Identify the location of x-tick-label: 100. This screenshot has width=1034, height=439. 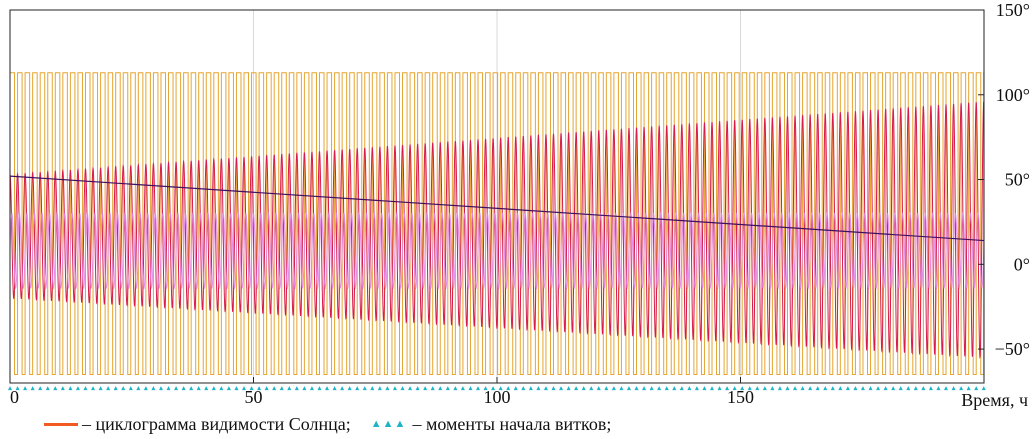
(497, 397).